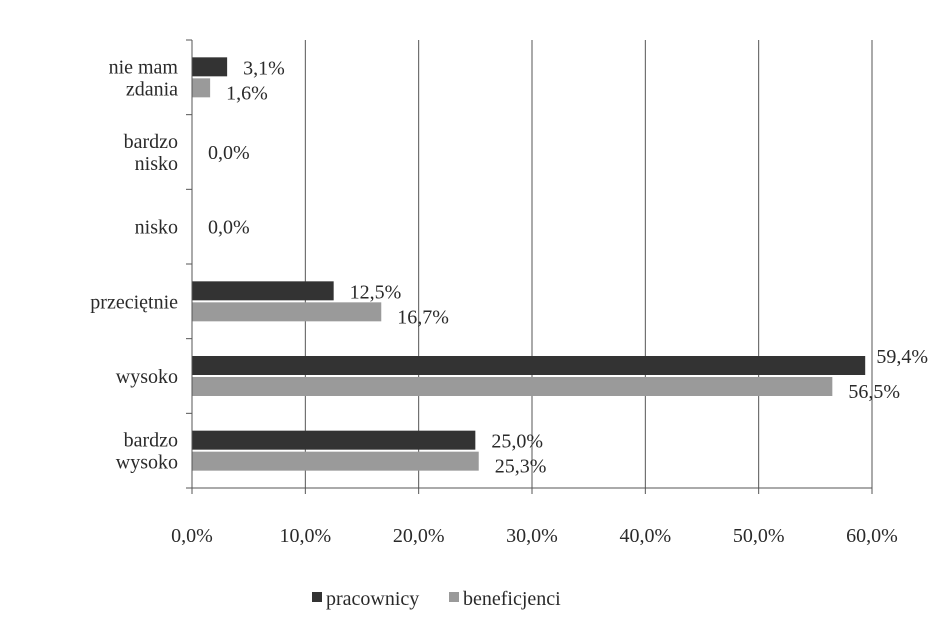  I want to click on category-label: przeciętnie, so click(134, 302).